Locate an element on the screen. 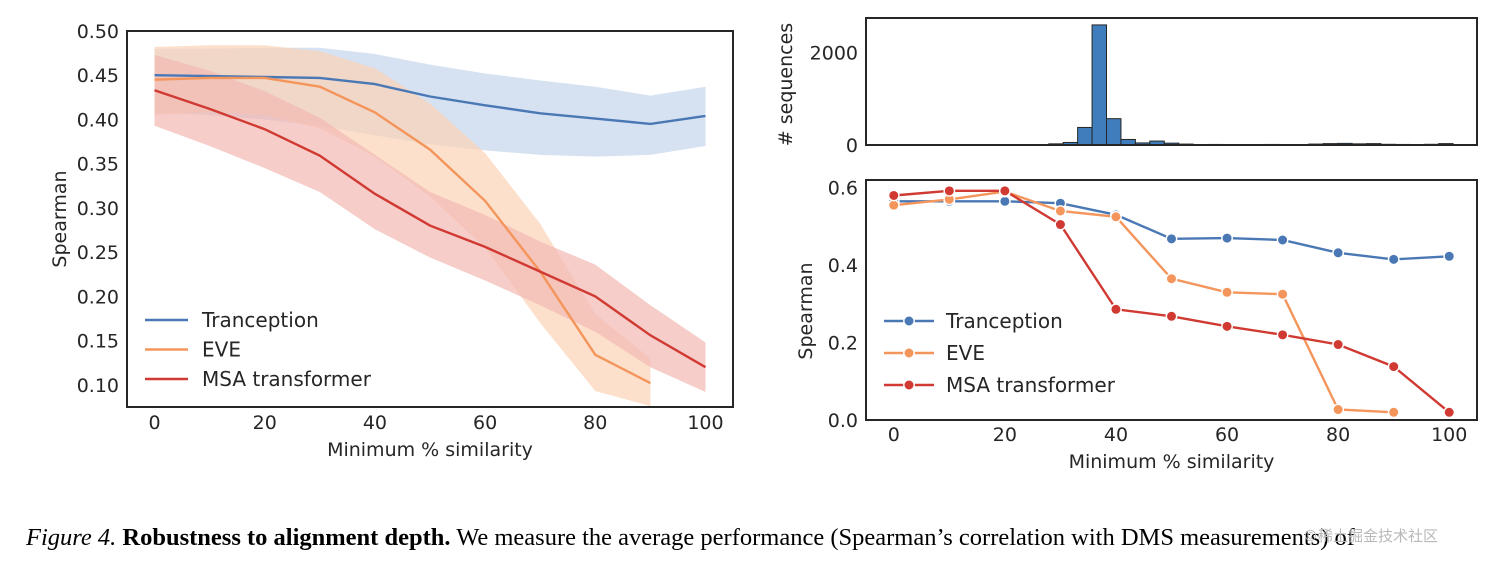 The width and height of the screenshot is (1512, 564). left-xtick-label: 0 is located at coordinates (154, 423).